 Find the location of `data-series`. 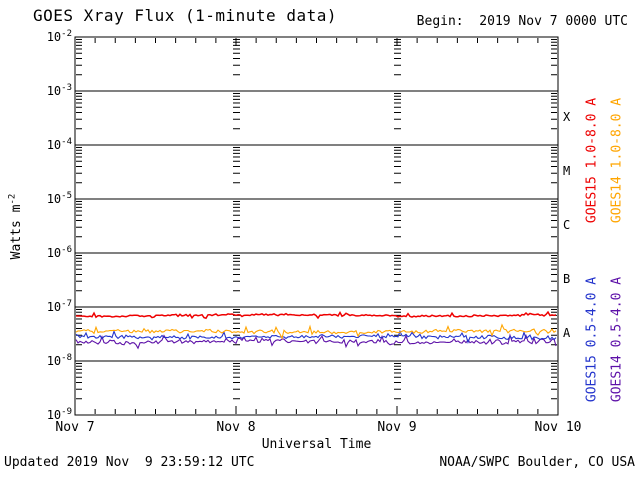

data-series is located at coordinates (316, 330).